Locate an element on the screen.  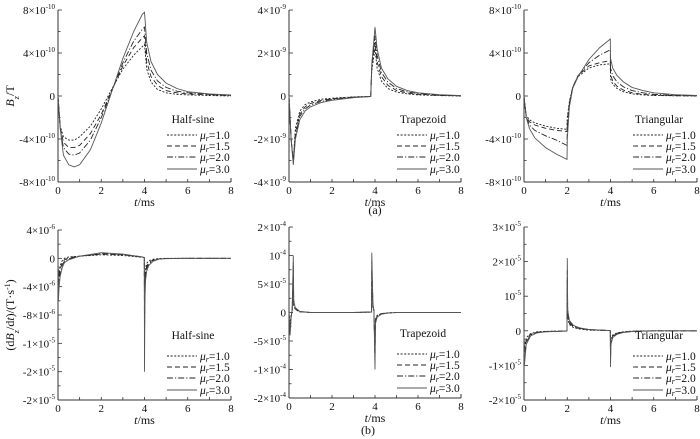
x-tick-label: 0 is located at coordinates (58, 191).